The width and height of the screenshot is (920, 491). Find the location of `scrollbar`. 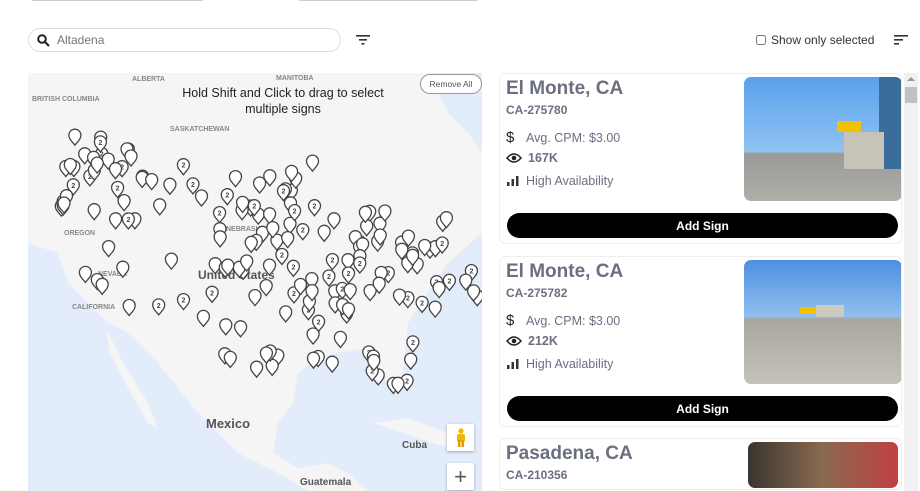

scrollbar is located at coordinates (911, 282).